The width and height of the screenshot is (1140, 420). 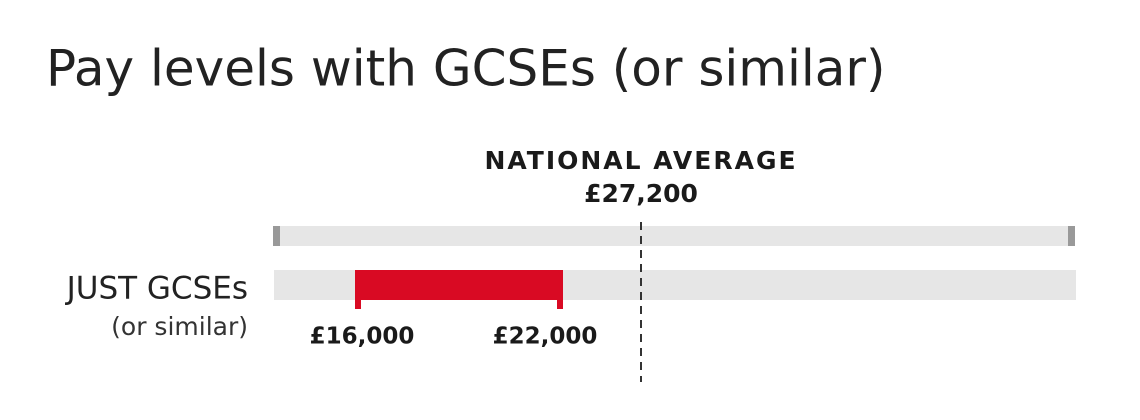 I want to click on scale-track, so click(x=674, y=236).